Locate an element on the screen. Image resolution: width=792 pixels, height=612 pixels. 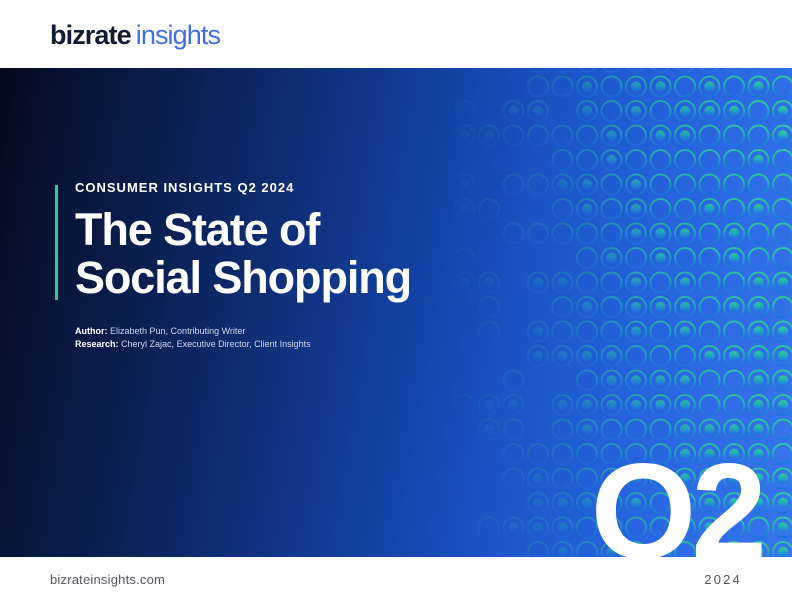
quarter-badge-q2: Q2 is located at coordinates (678, 496).